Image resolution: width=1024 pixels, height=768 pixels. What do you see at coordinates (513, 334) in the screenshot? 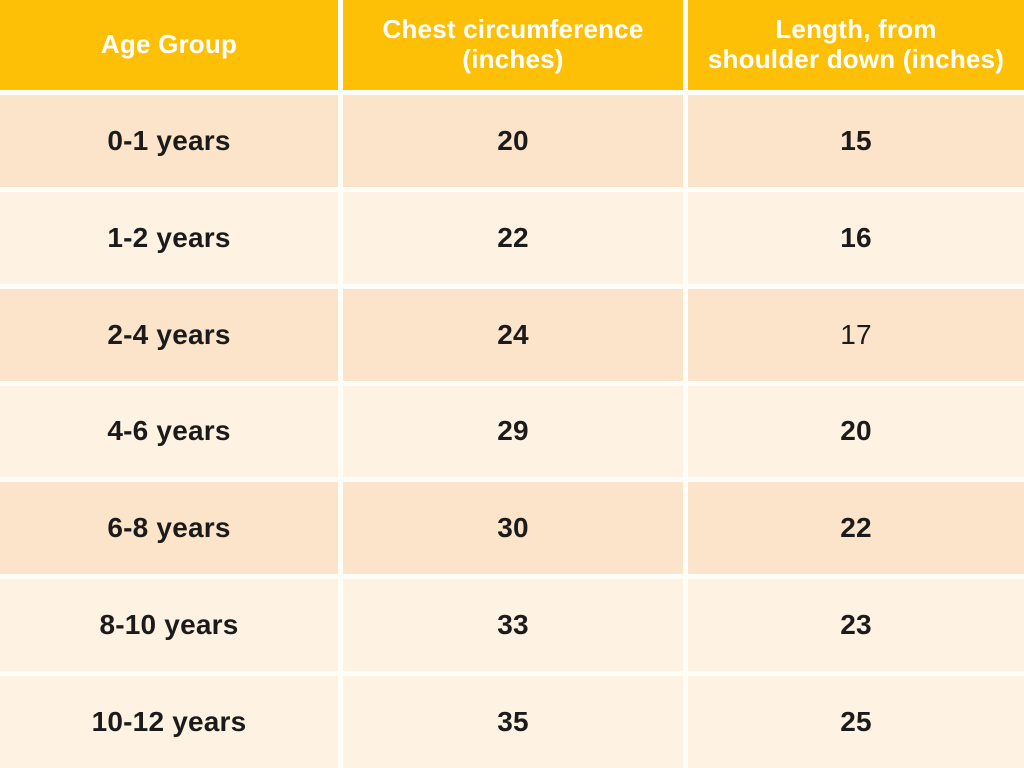
I see `cell-chest: 24` at bounding box center [513, 334].